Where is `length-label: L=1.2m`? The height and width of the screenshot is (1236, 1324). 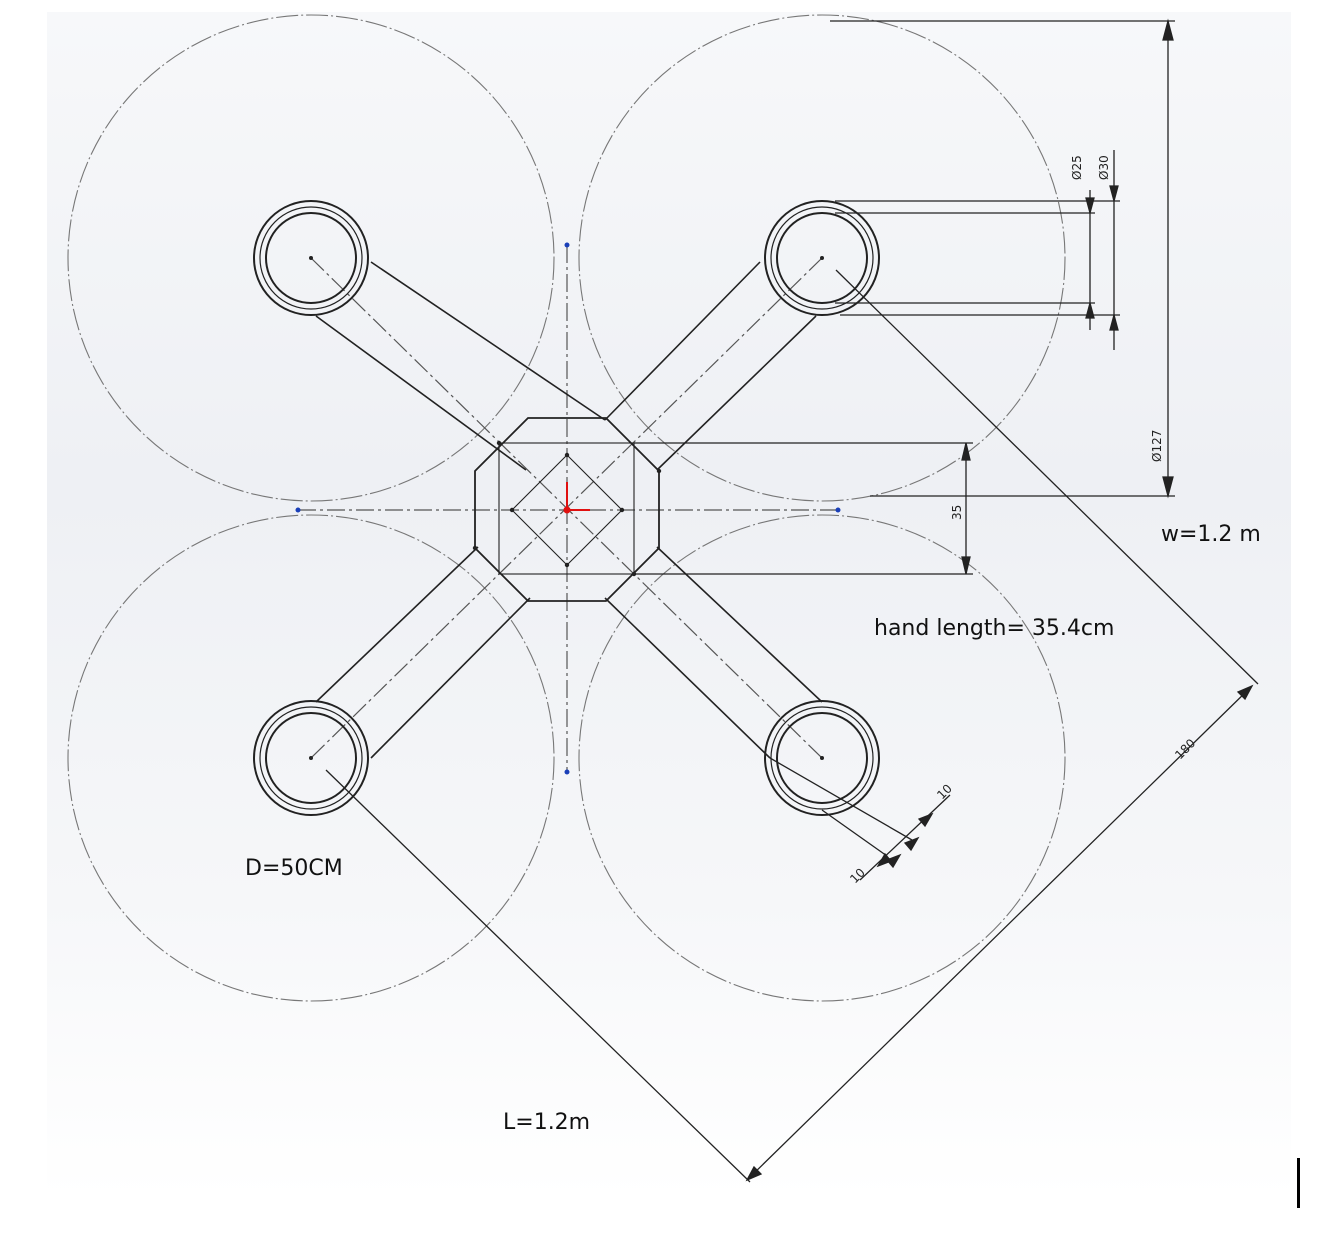 length-label: L=1.2m is located at coordinates (547, 1122).